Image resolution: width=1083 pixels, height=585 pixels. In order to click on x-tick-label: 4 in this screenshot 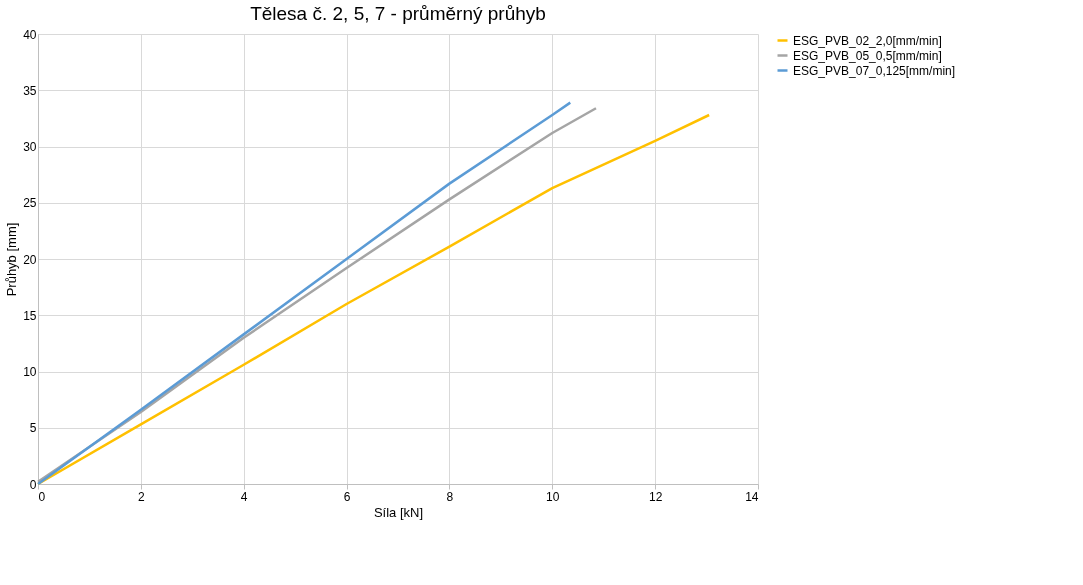, I will do `click(244, 496)`.